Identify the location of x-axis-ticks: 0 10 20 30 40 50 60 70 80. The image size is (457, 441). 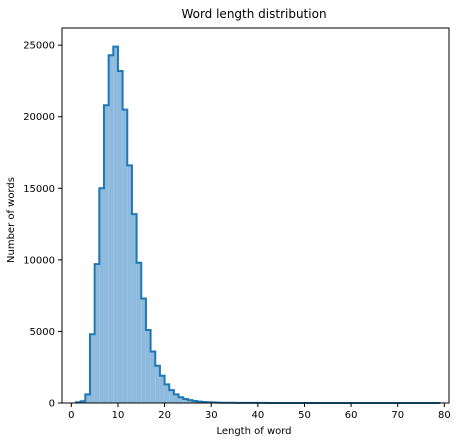
(259, 412).